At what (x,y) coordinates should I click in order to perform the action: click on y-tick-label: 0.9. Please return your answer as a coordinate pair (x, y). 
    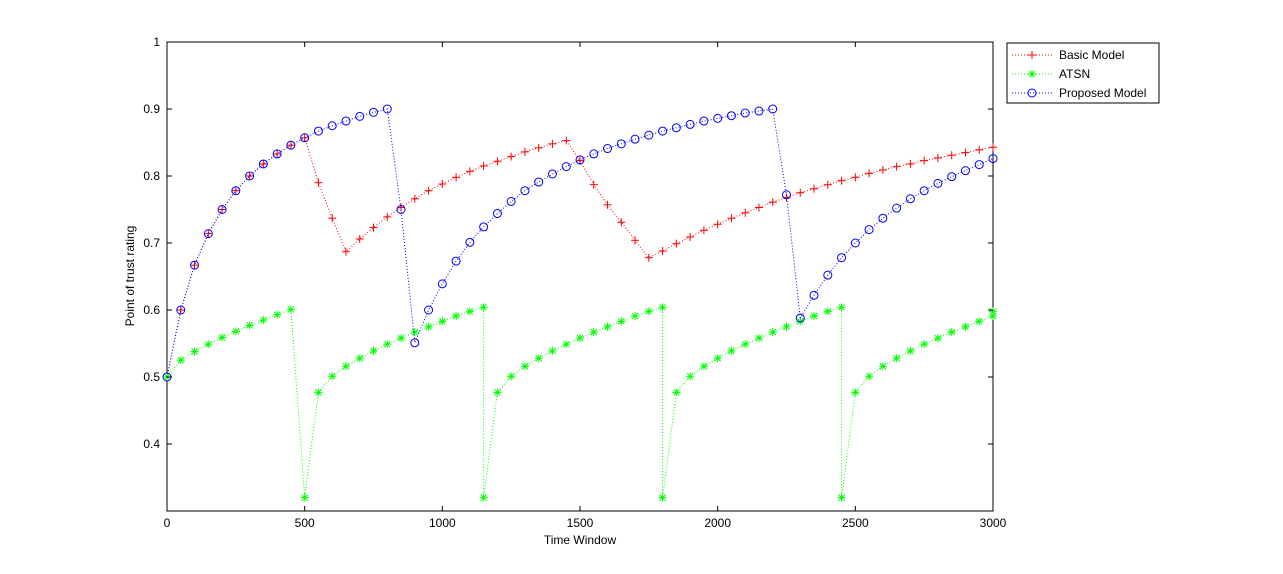
    Looking at the image, I should click on (151, 109).